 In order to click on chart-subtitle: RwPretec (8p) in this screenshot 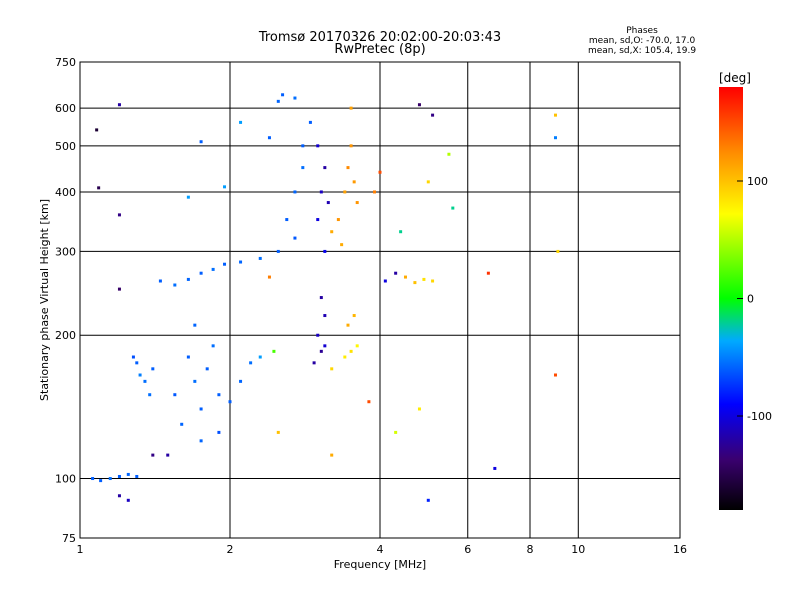, I will do `click(379, 49)`.